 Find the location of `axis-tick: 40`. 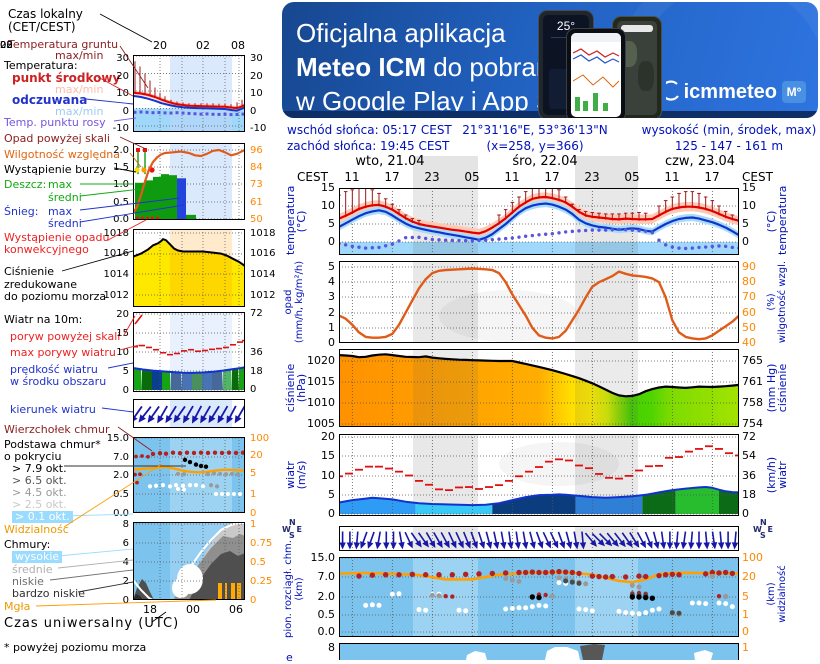

axis-tick: 40 is located at coordinates (749, 342).